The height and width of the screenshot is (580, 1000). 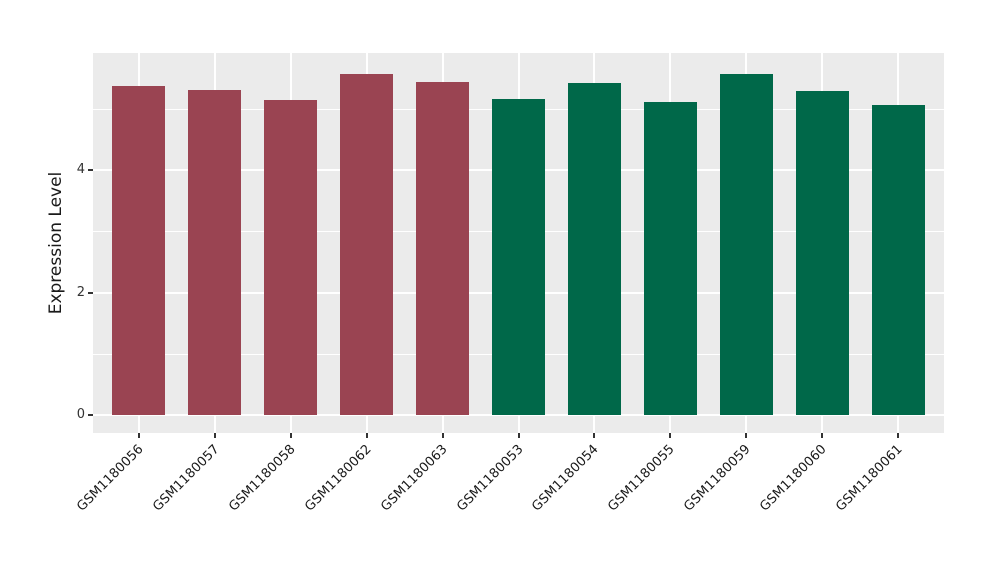 I want to click on bar-GSM1180061, so click(x=898, y=260).